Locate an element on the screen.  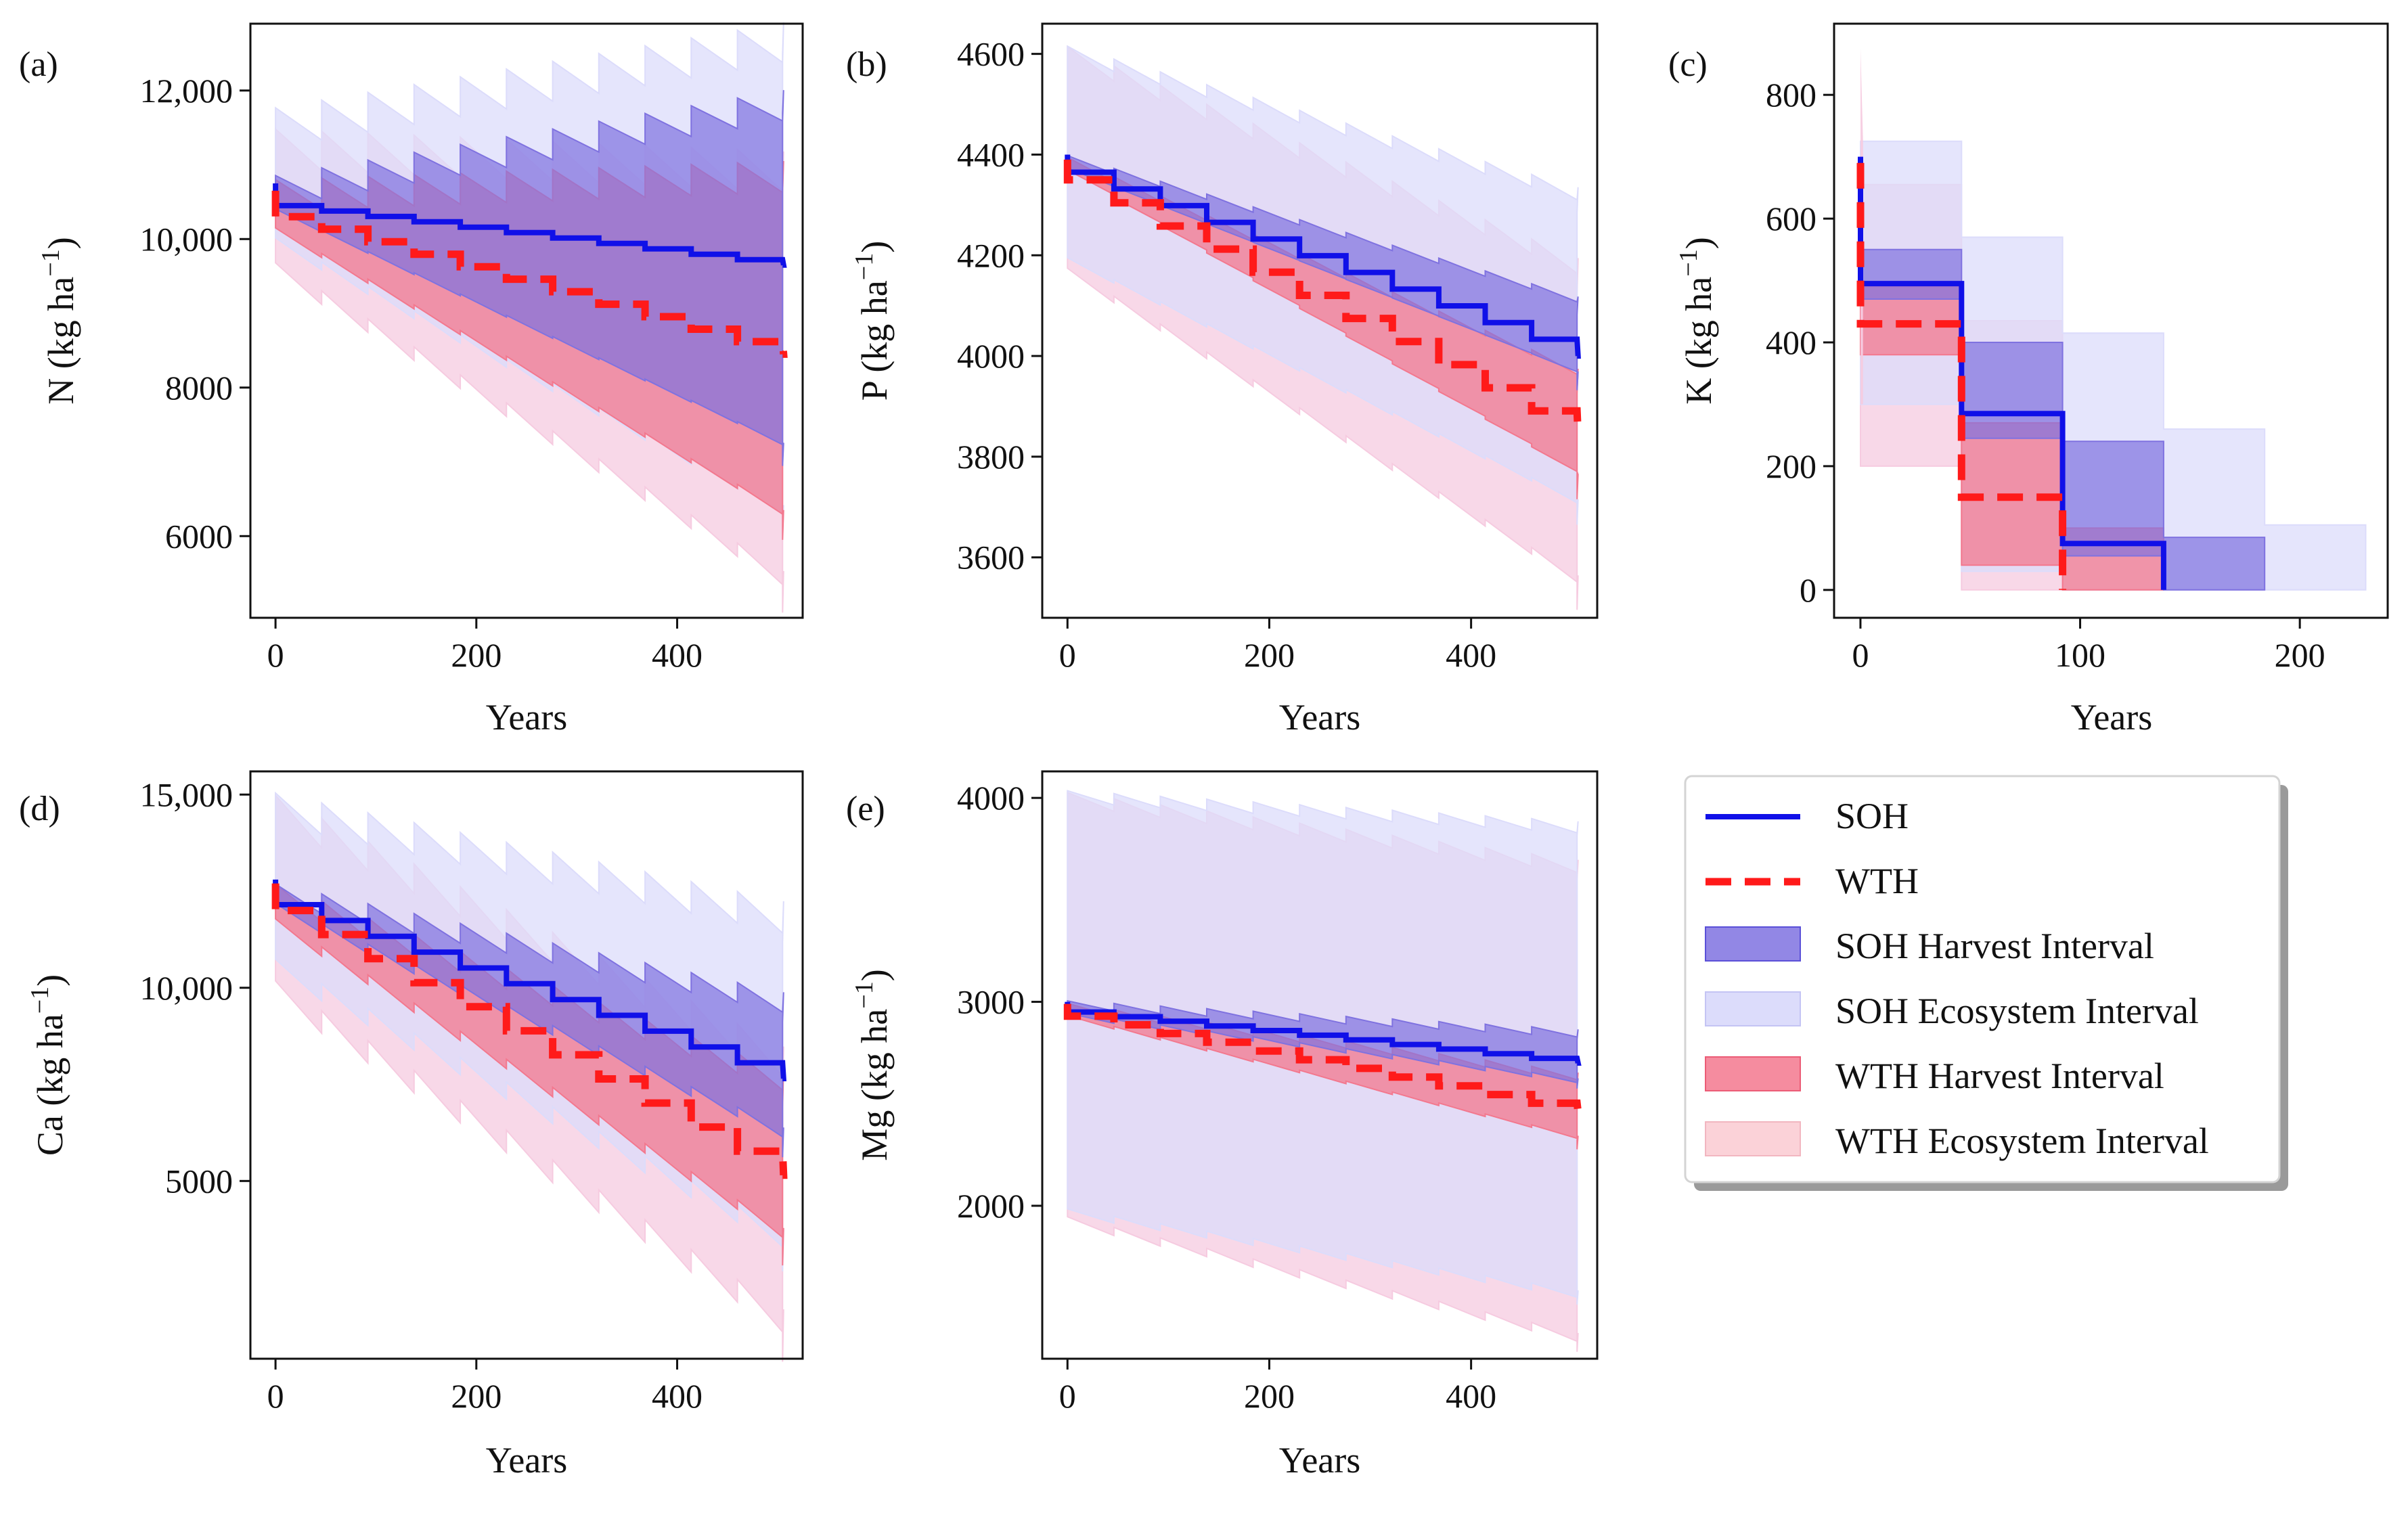
panel-b-ticks: 0 200 400 3600 3800 4000 4200 4400 4600 is located at coordinates (1226, 354).